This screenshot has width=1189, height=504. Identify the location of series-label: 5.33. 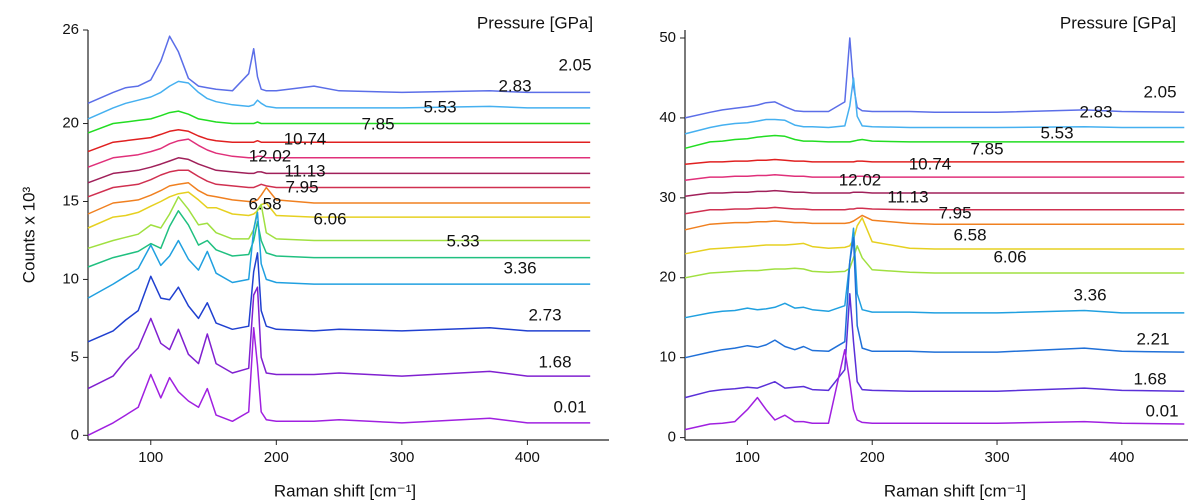
(462, 240).